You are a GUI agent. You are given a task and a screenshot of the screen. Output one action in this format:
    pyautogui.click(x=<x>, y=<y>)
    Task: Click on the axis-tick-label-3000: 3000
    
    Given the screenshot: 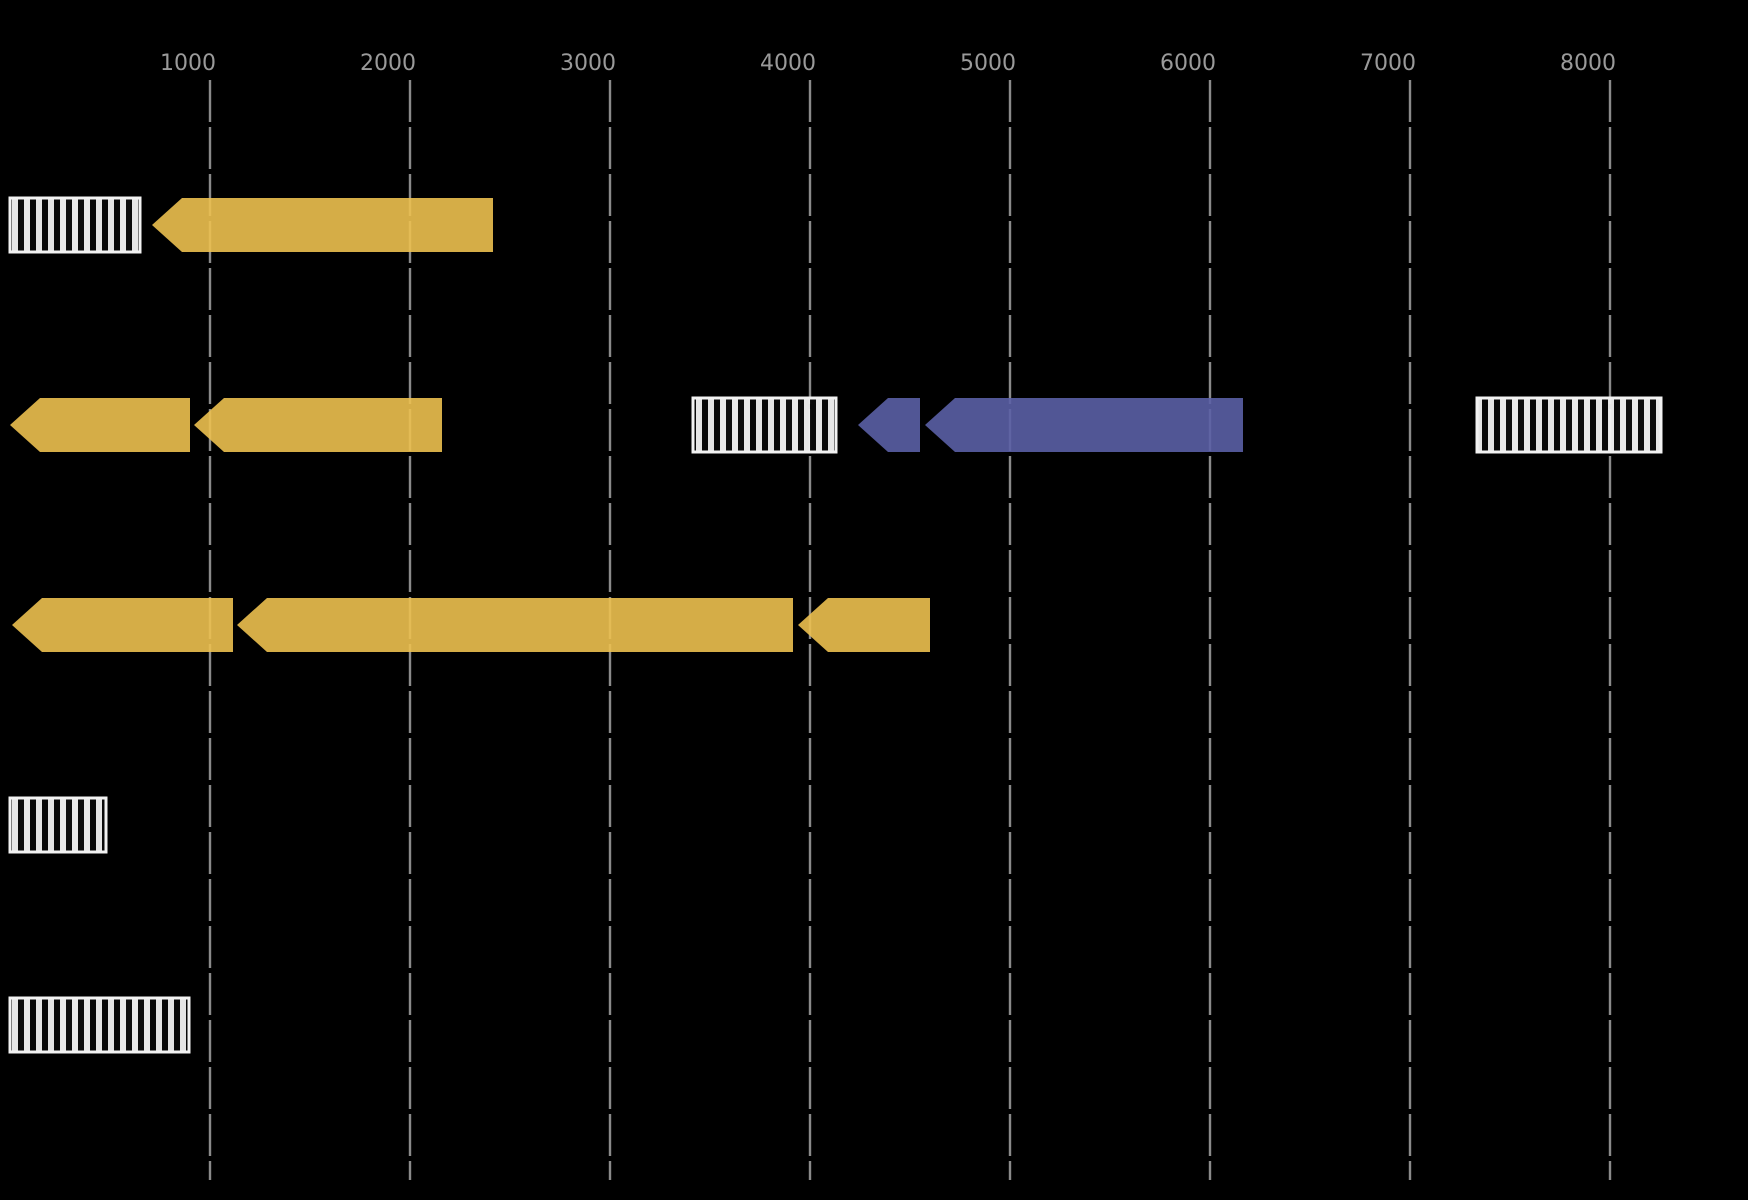 What is the action you would take?
    pyautogui.click(x=588, y=63)
    